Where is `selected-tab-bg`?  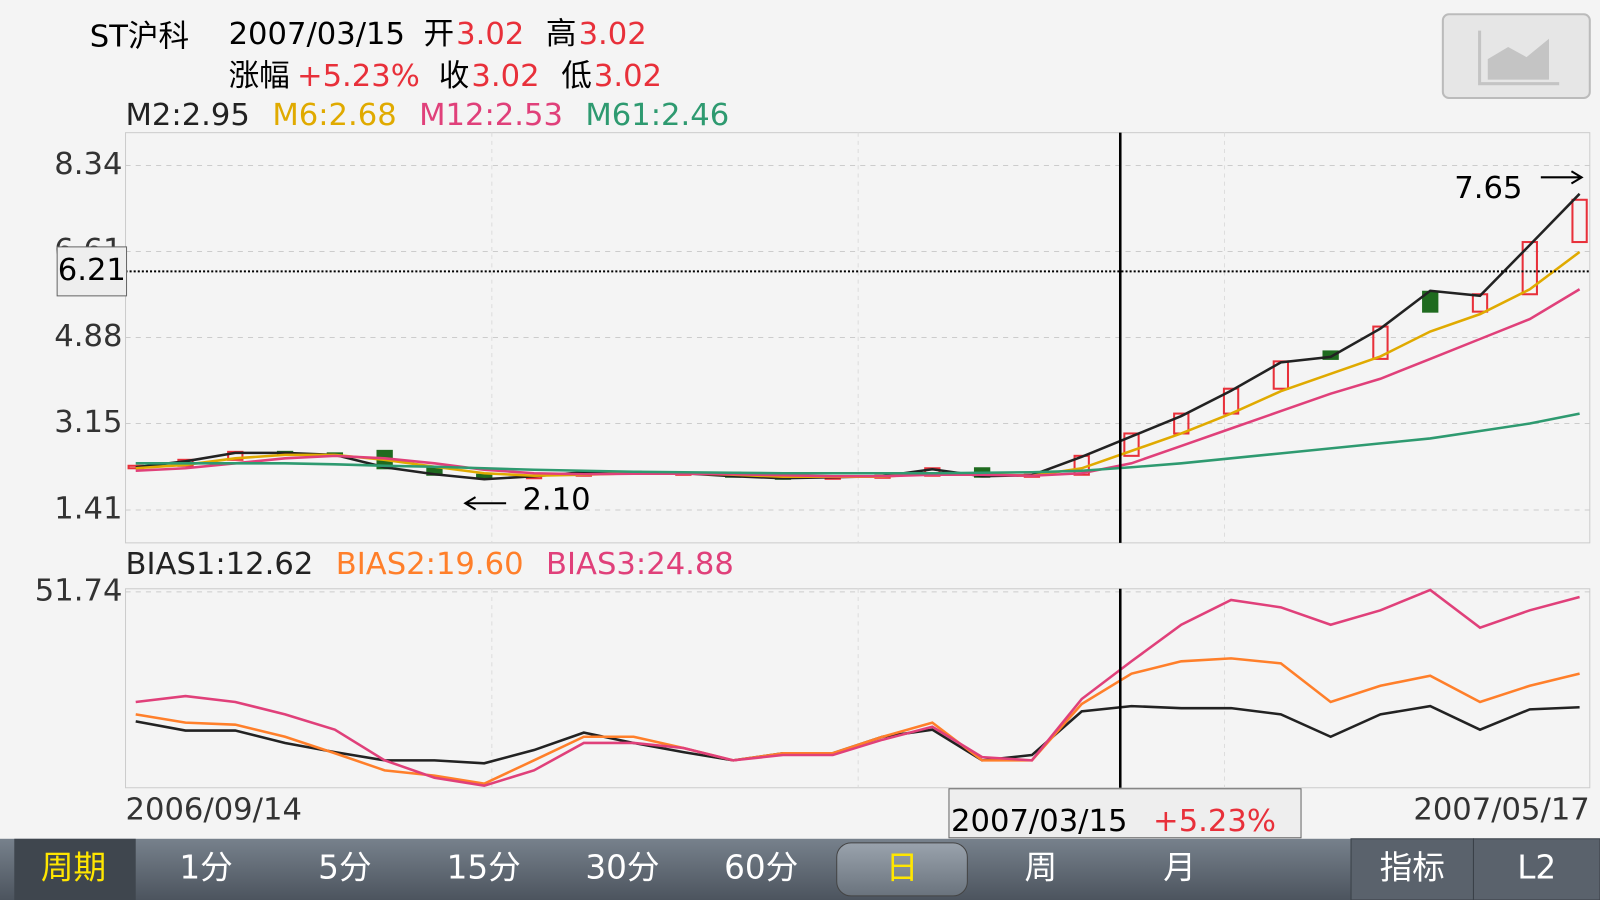
selected-tab-bg is located at coordinates (902, 869).